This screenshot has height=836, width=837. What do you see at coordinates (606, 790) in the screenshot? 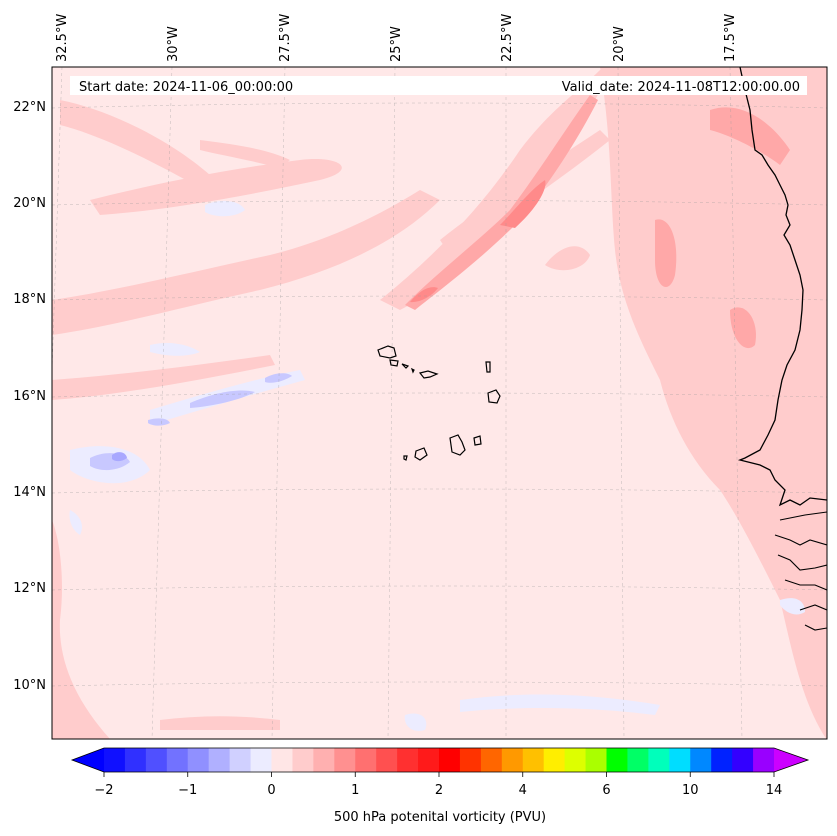
I see `colorbar-tick-label: 6` at bounding box center [606, 790].